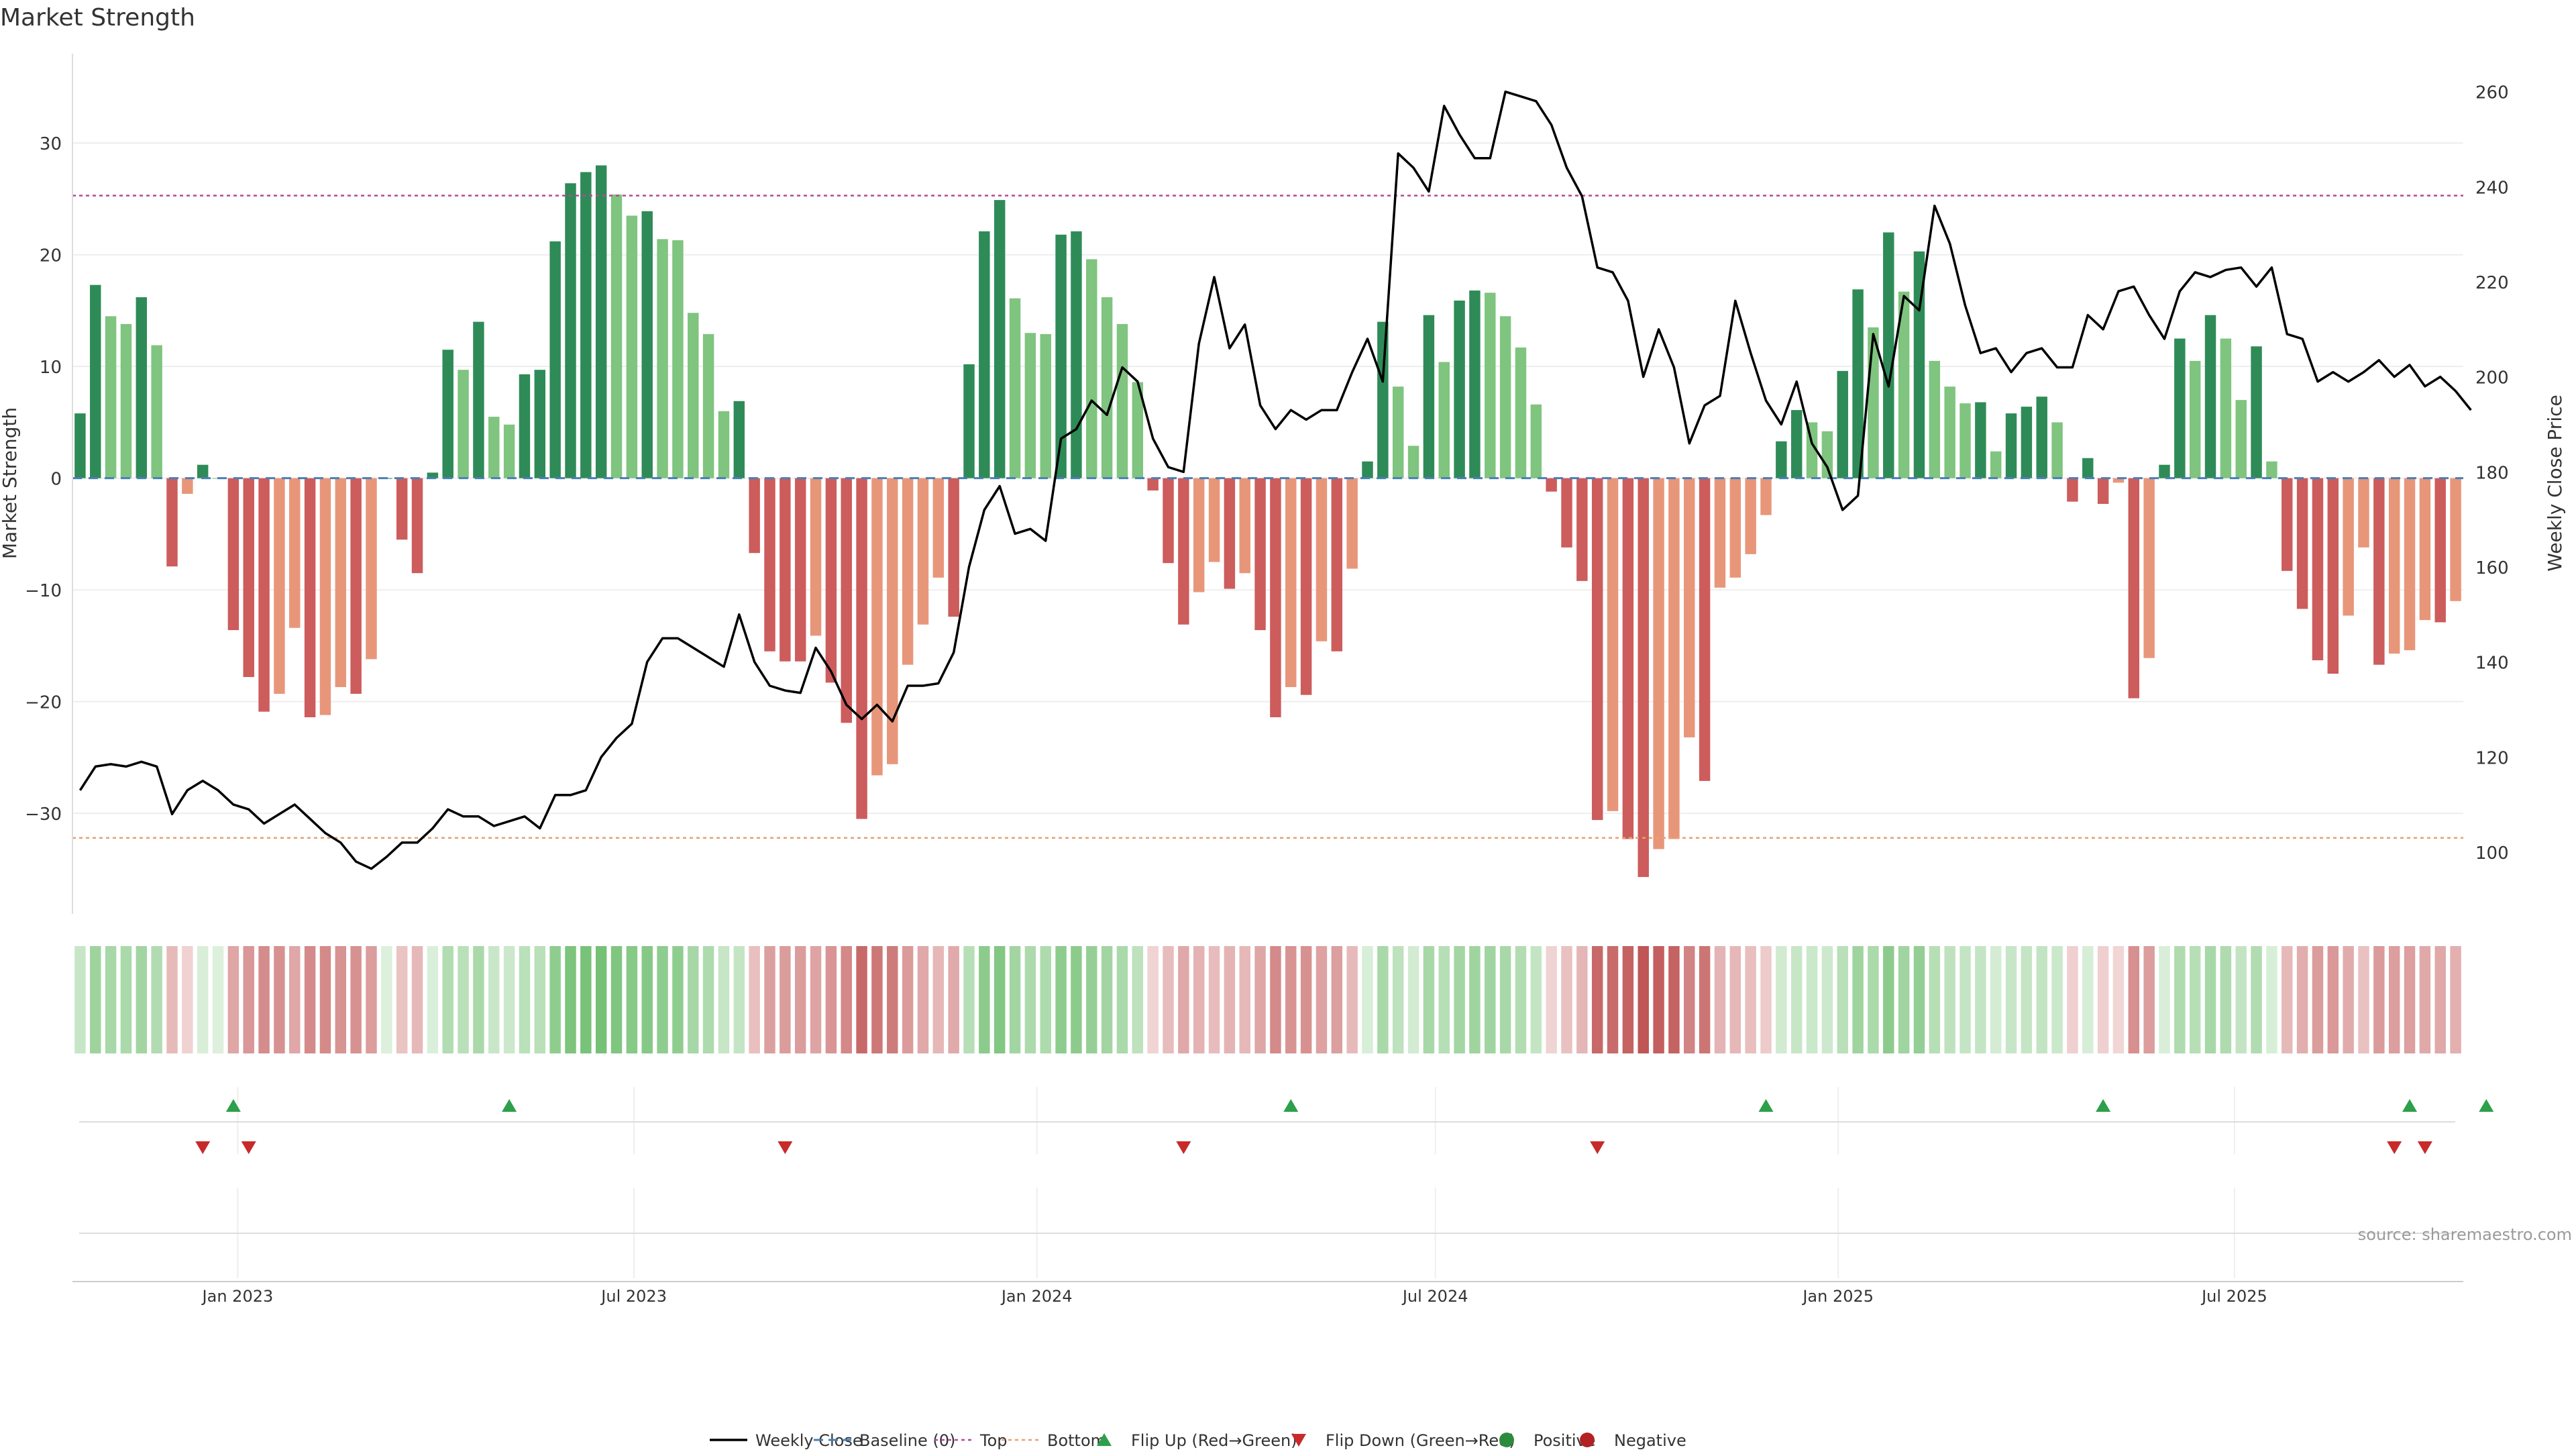 This screenshot has height=1452, width=2576. I want to click on right-tick-label: 220, so click(2492, 283).